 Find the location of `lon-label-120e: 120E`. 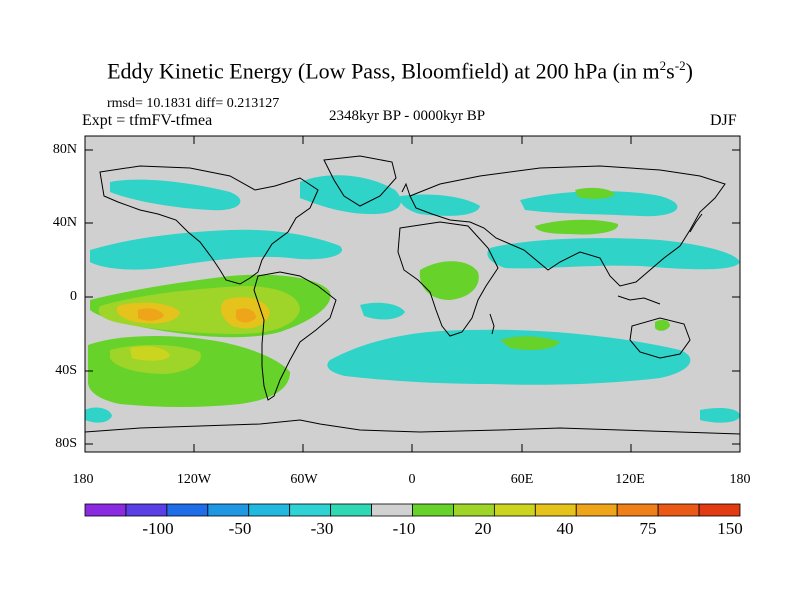

lon-label-120e: 120E is located at coordinates (630, 479).